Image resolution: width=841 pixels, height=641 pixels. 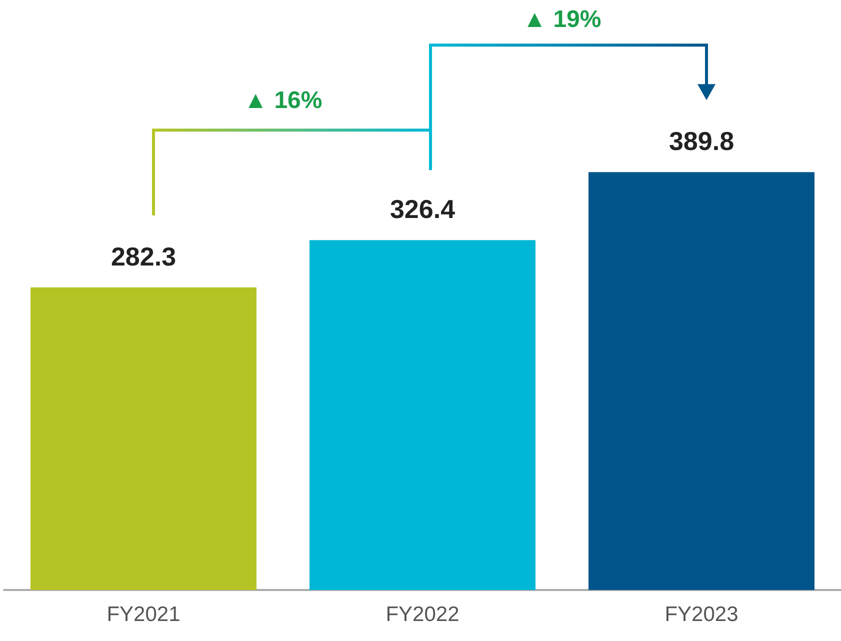 I want to click on x-tick-label: FY2021, so click(x=143, y=614).